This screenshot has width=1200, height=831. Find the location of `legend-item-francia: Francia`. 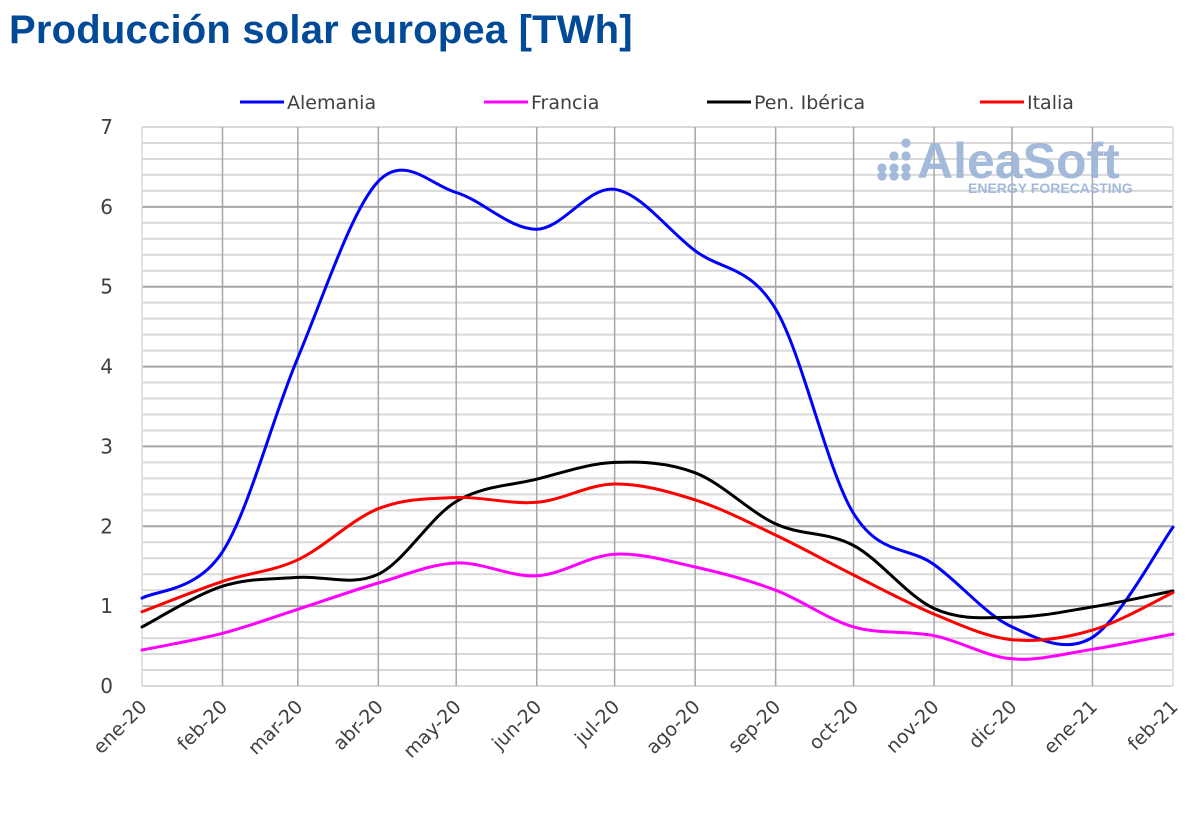

legend-item-francia: Francia is located at coordinates (541, 103).